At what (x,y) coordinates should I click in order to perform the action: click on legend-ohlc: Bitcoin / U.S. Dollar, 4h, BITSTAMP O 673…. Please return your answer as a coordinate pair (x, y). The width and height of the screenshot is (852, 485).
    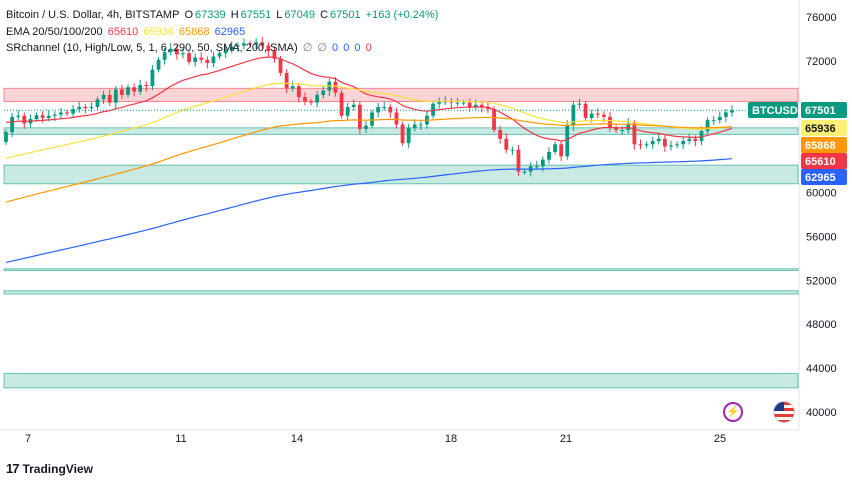
    Looking at the image, I should click on (223, 15).